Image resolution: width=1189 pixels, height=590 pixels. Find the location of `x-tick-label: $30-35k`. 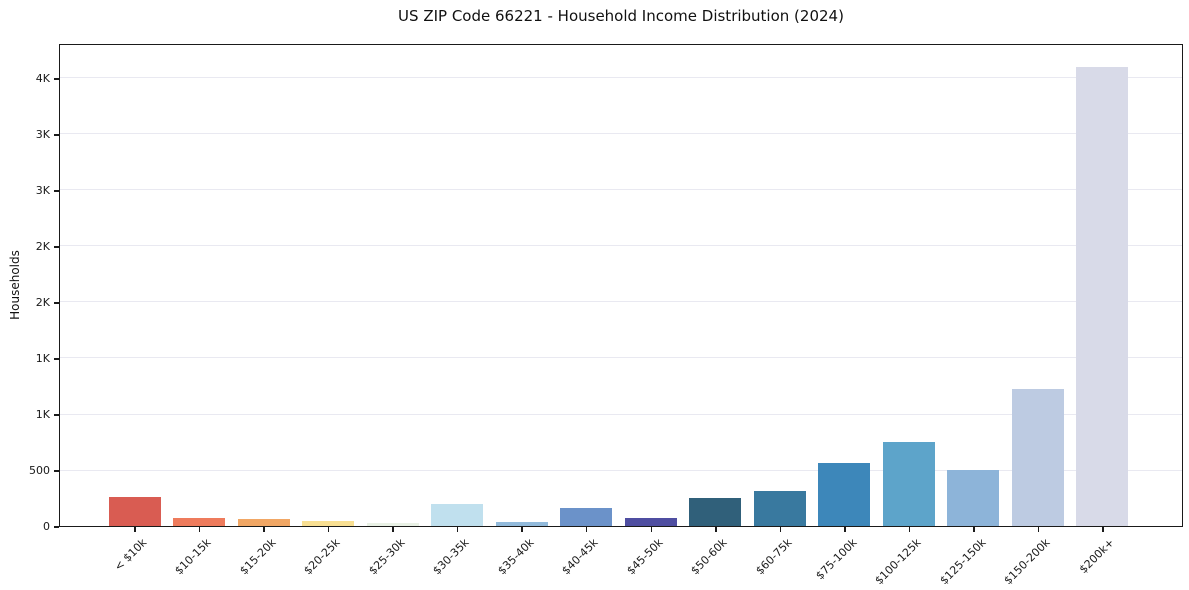

x-tick-label: $30-35k is located at coordinates (451, 557).